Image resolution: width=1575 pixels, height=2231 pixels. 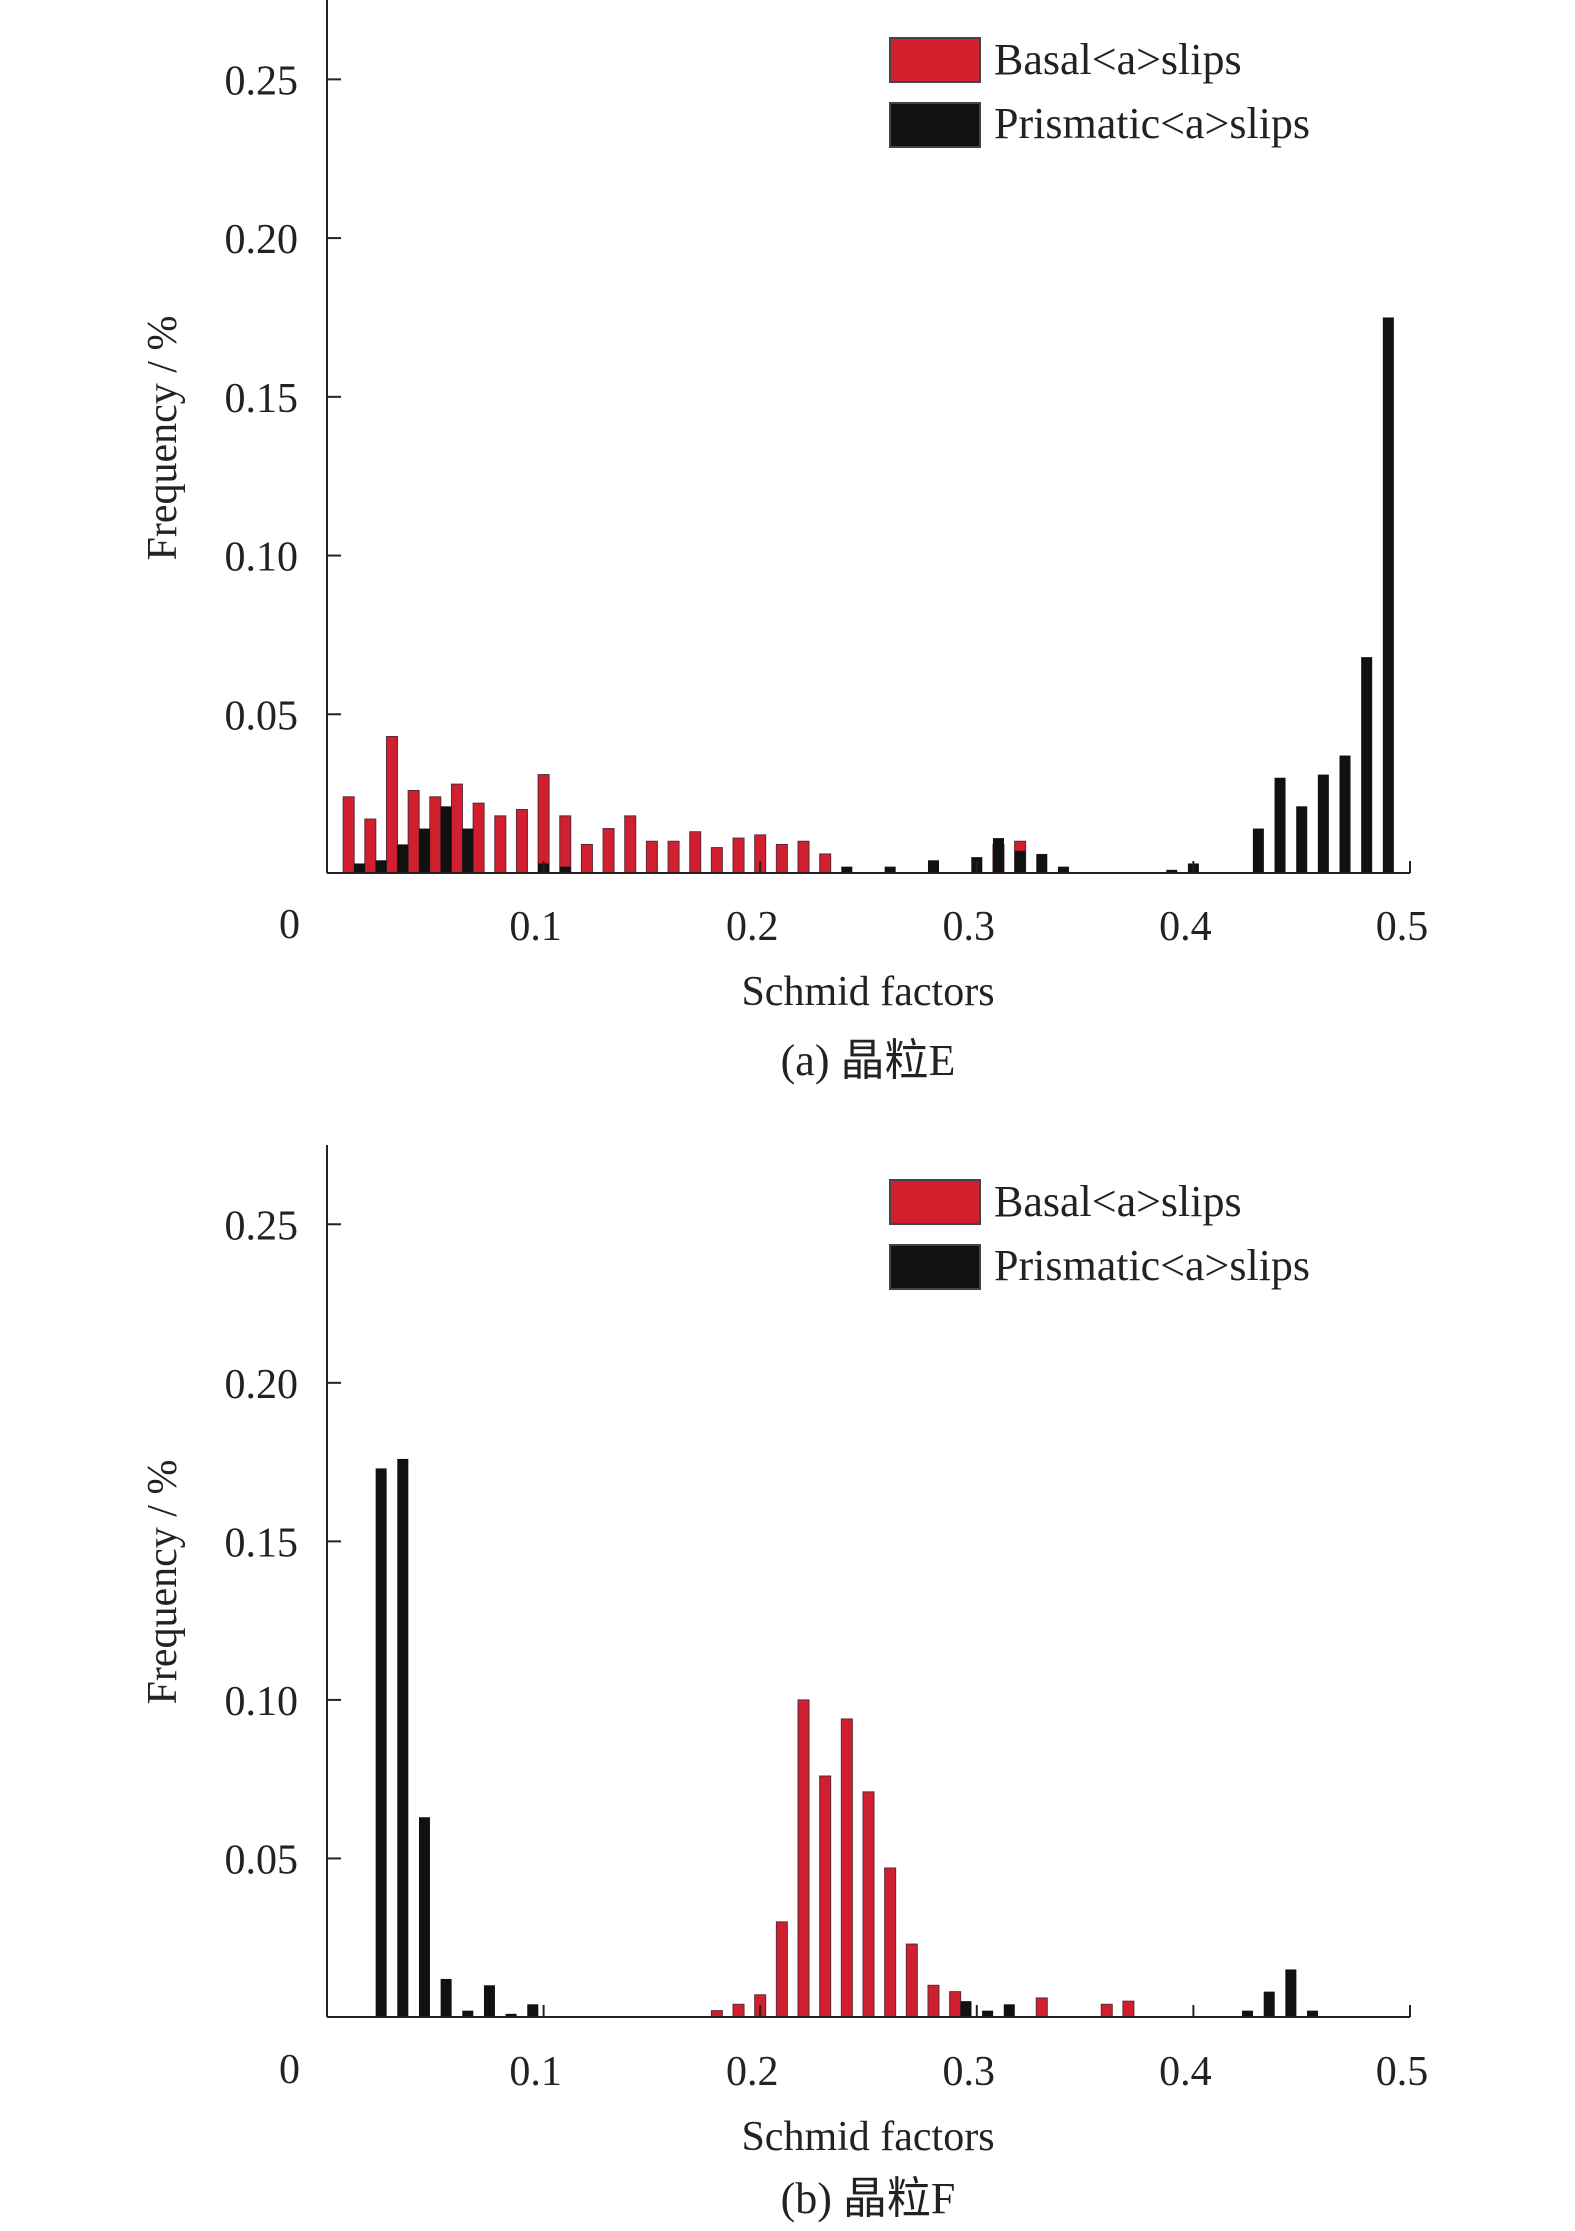 I want to click on legend-label-basal: Basal<a>slips, so click(x=1118, y=1201).